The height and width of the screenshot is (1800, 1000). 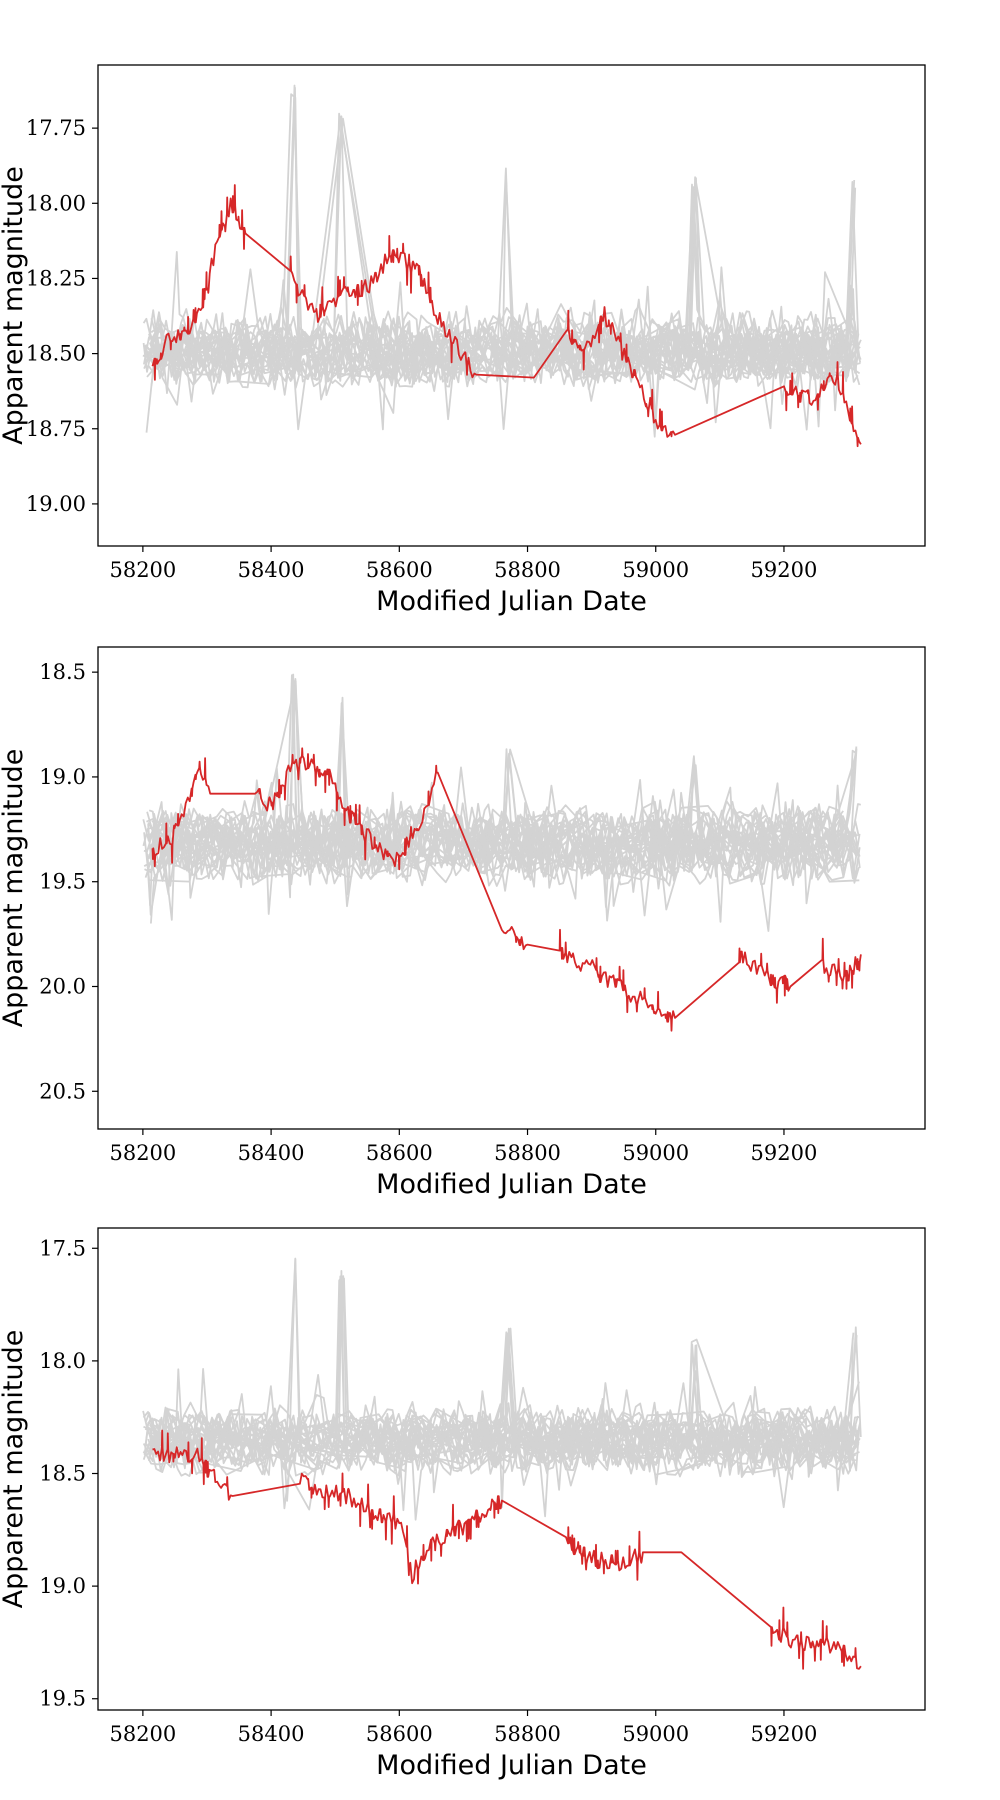 What do you see at coordinates (62, 1361) in the screenshot?
I see `y-tick-label: 18.0` at bounding box center [62, 1361].